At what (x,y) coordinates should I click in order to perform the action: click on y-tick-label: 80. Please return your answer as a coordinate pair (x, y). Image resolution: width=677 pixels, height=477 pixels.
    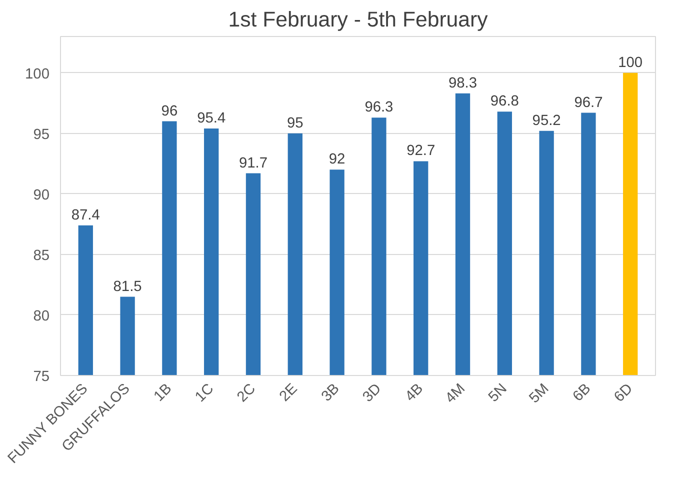
    Looking at the image, I should click on (41, 316).